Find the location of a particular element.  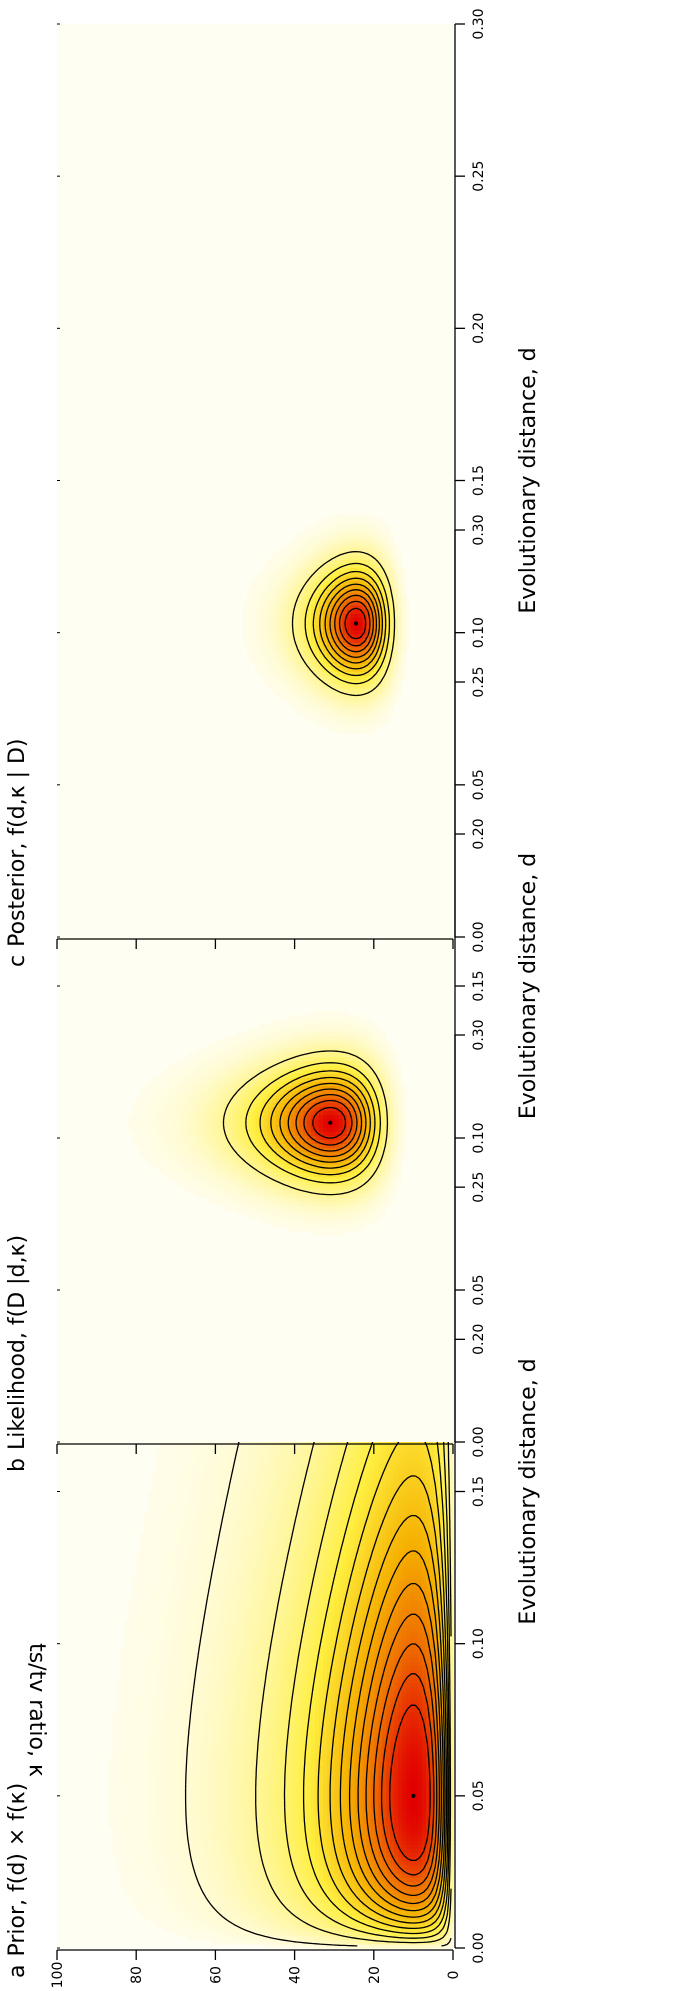

y-axis-title: ts/tv ratio, κ is located at coordinates (36, 1710).